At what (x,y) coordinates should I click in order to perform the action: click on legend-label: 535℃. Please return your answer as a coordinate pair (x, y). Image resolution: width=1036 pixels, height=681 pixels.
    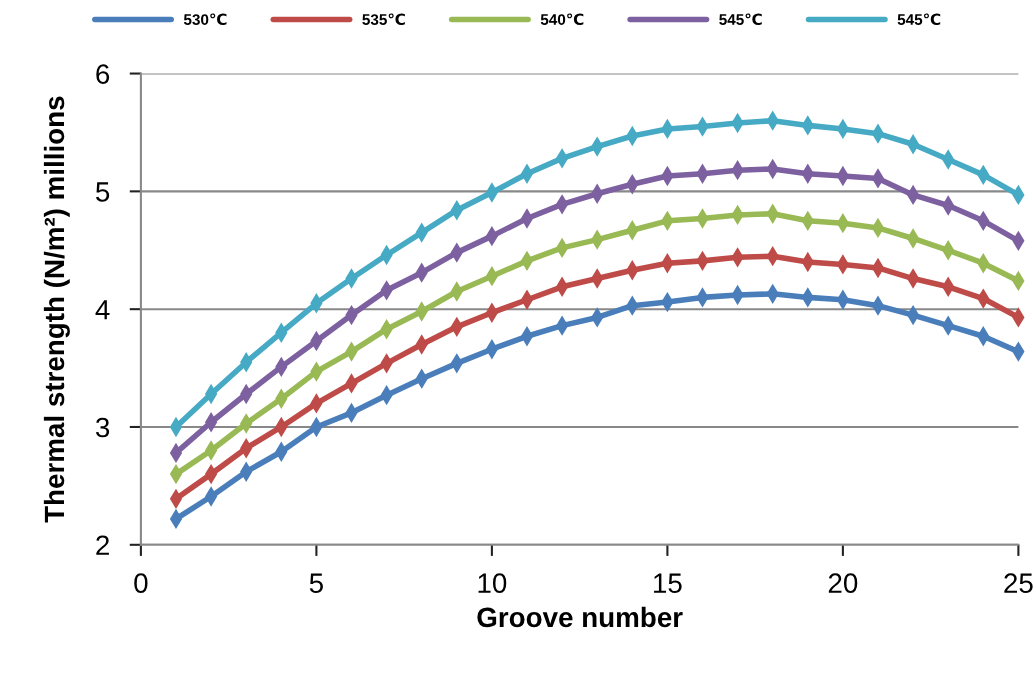
    Looking at the image, I should click on (383, 19).